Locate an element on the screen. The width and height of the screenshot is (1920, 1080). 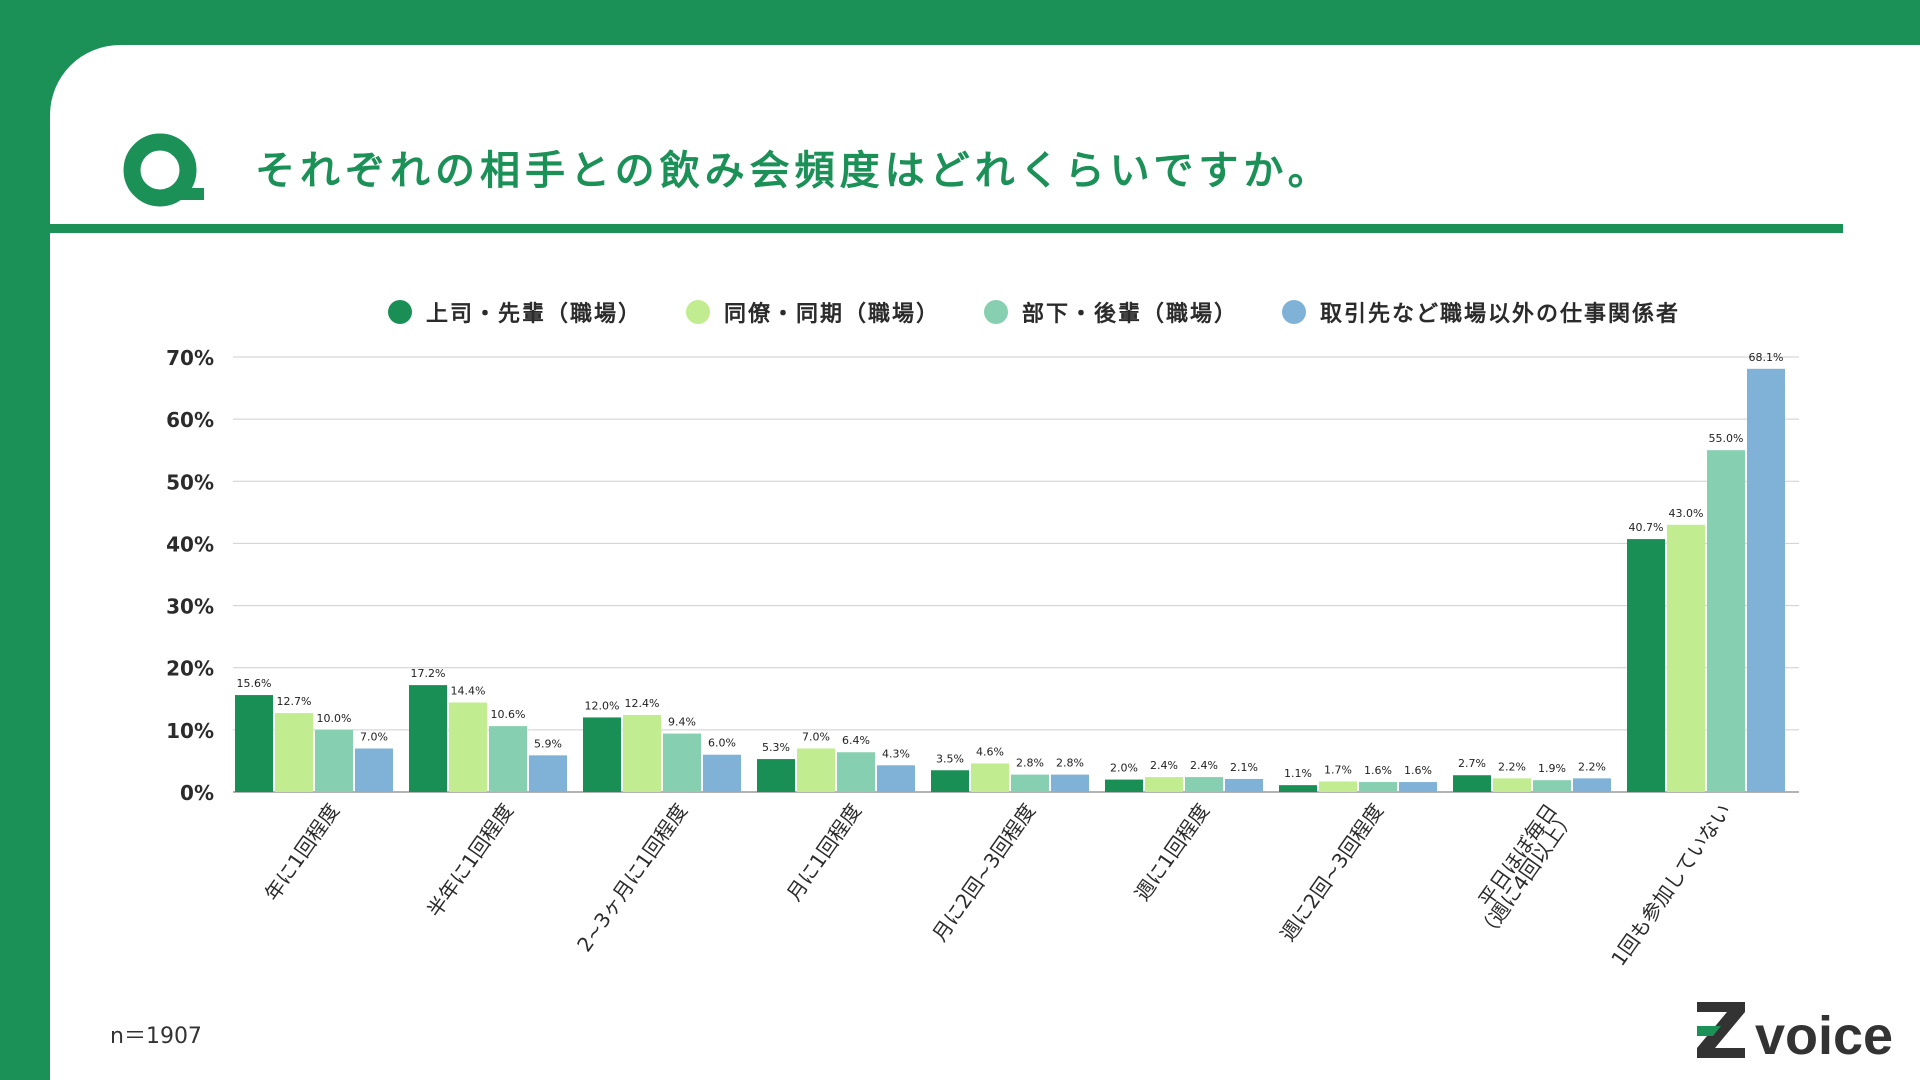
y-tick-label: 70% is located at coordinates (190, 358).